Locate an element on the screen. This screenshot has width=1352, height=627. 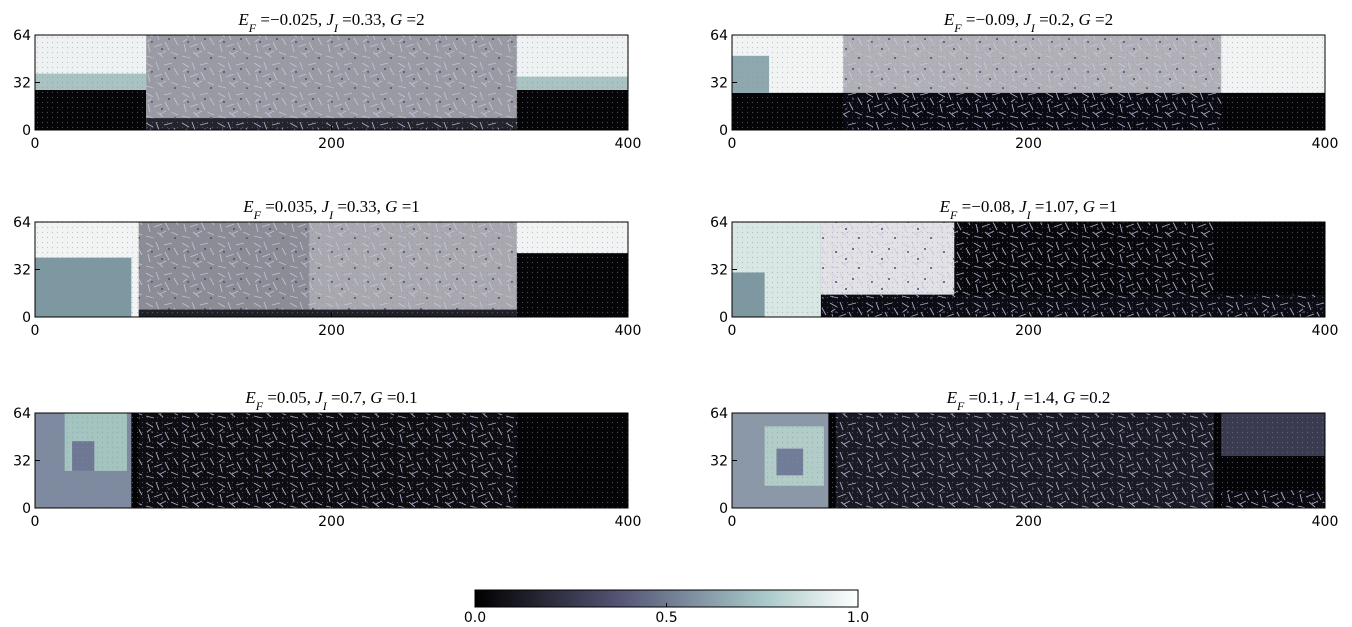
panel: EF =0.035, JI =0.33, G =1 0 200 400 0 32 64 is located at coordinates (327, 268).